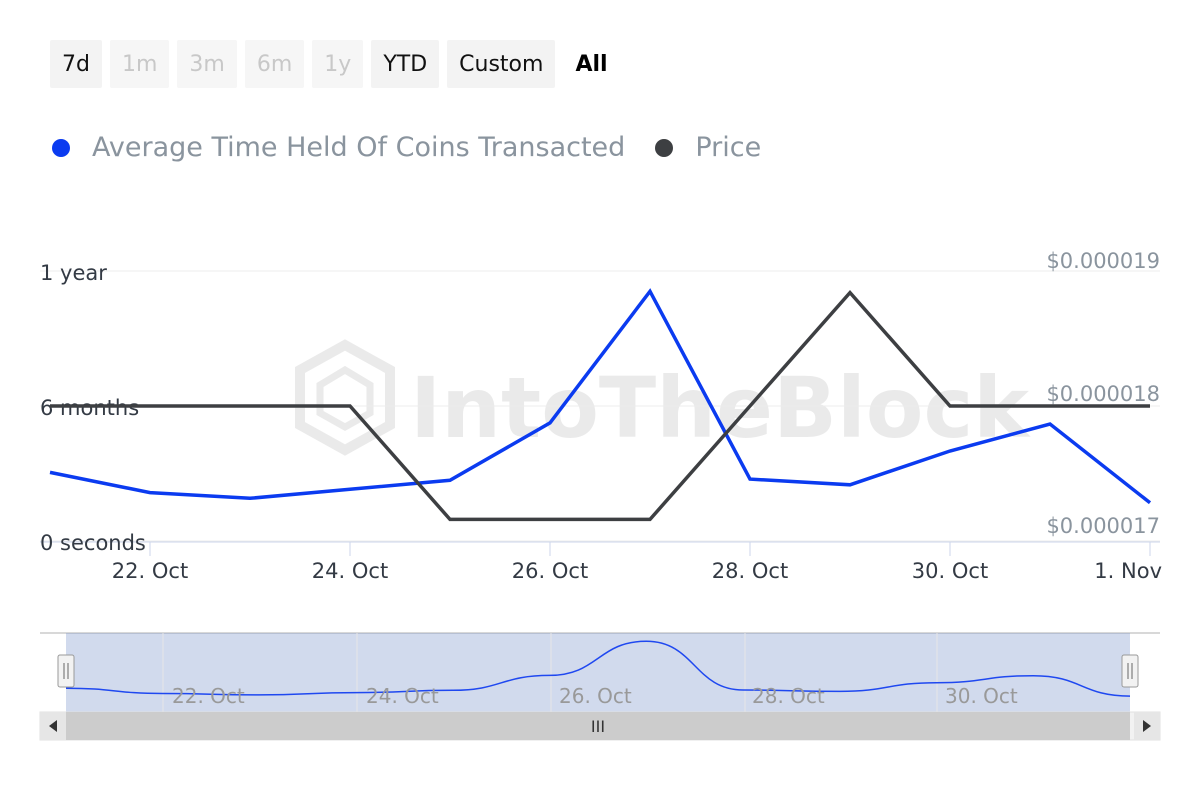 This screenshot has height=800, width=1200. I want to click on range-selector: 7d 1m 3m 6m 1y YTD Custom All, so click(335, 64).